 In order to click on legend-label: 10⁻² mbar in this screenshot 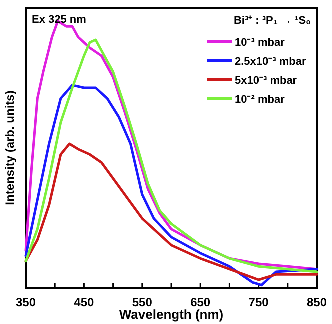, I will do `click(260, 100)`.